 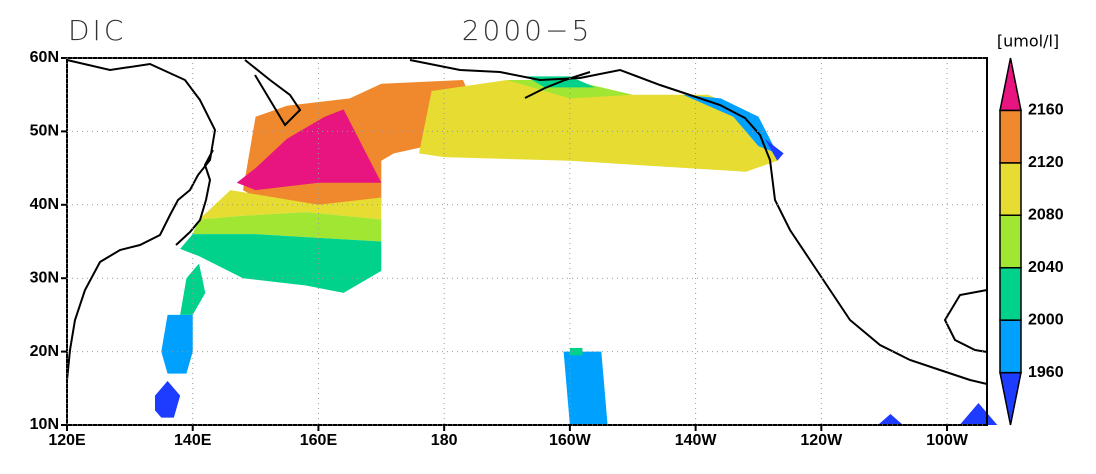 What do you see at coordinates (1046, 162) in the screenshot?
I see `colorbar-label: 2120` at bounding box center [1046, 162].